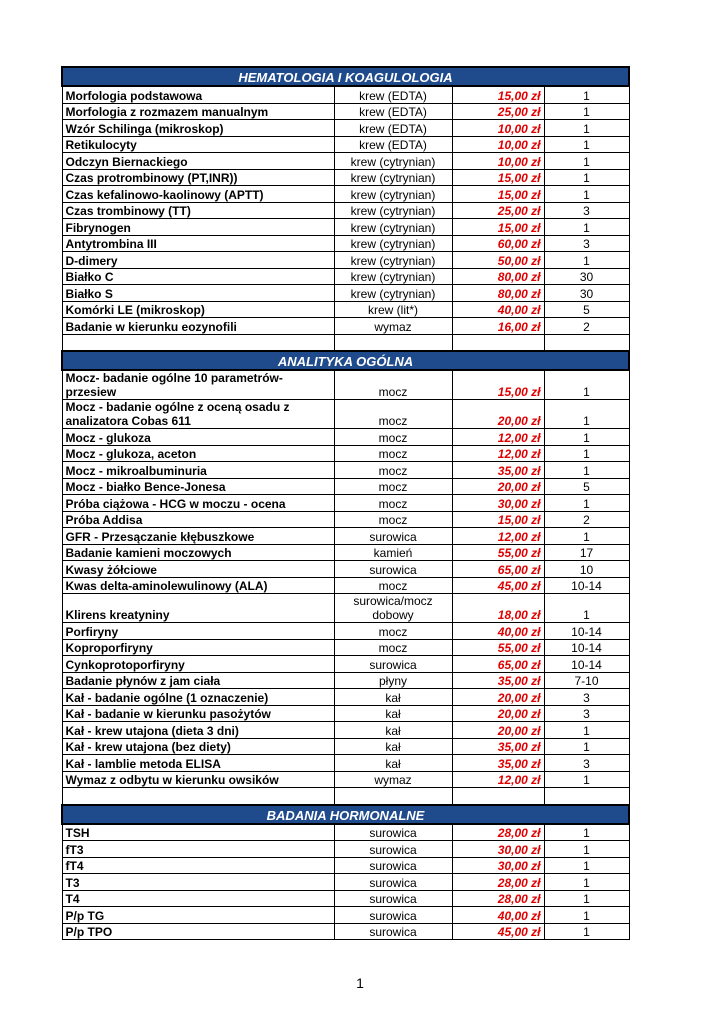 The width and height of the screenshot is (724, 1024). I want to click on section-title: ANALITYKA OGÓLNA, so click(345, 360).